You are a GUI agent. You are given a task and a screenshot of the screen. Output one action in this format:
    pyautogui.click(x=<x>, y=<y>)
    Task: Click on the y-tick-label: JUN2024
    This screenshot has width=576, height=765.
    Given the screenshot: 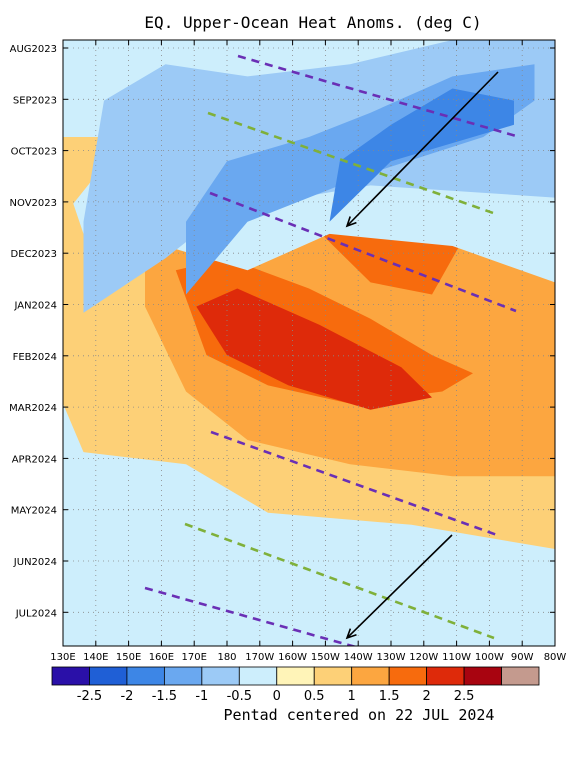 What is the action you would take?
    pyautogui.click(x=35, y=562)
    